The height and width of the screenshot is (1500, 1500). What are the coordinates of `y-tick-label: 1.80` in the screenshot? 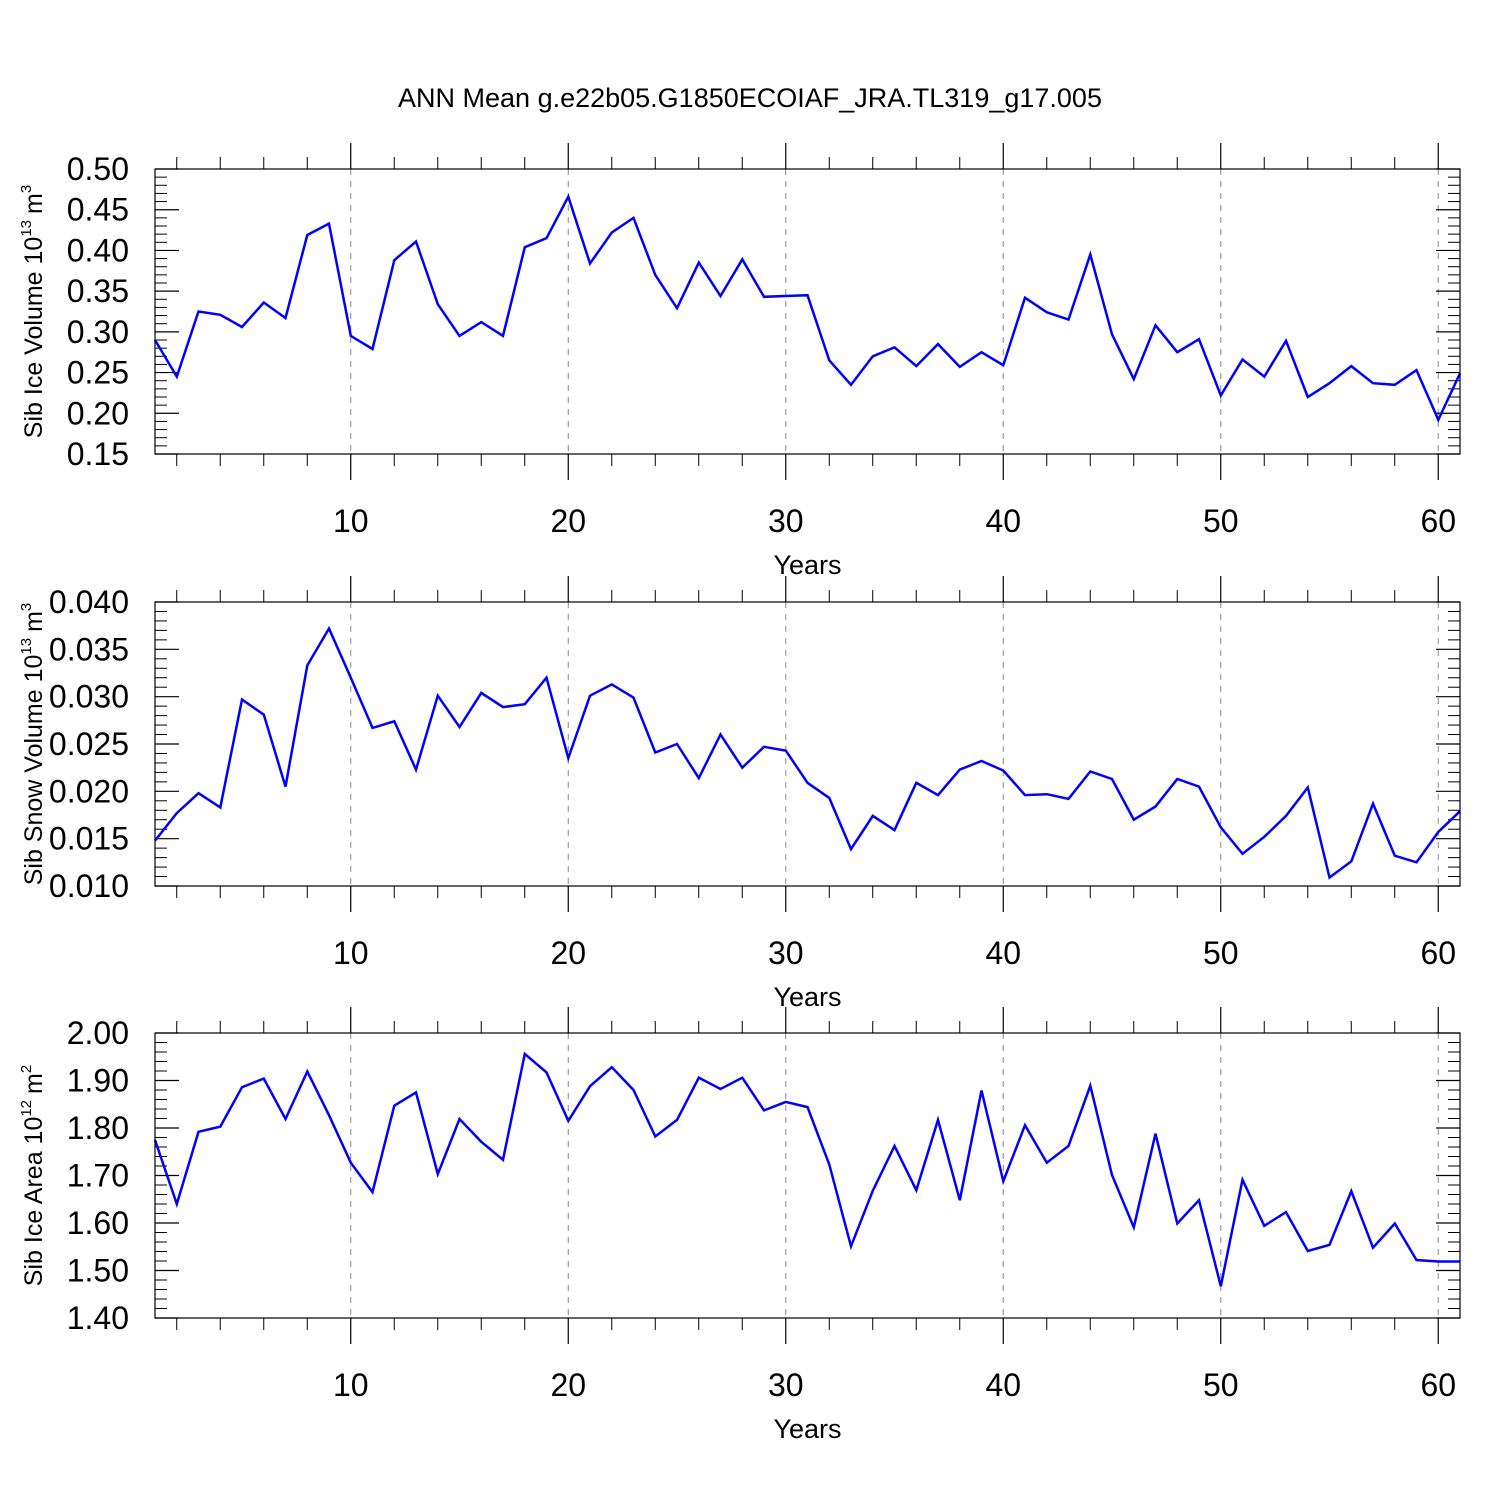 It's located at (98, 1128).